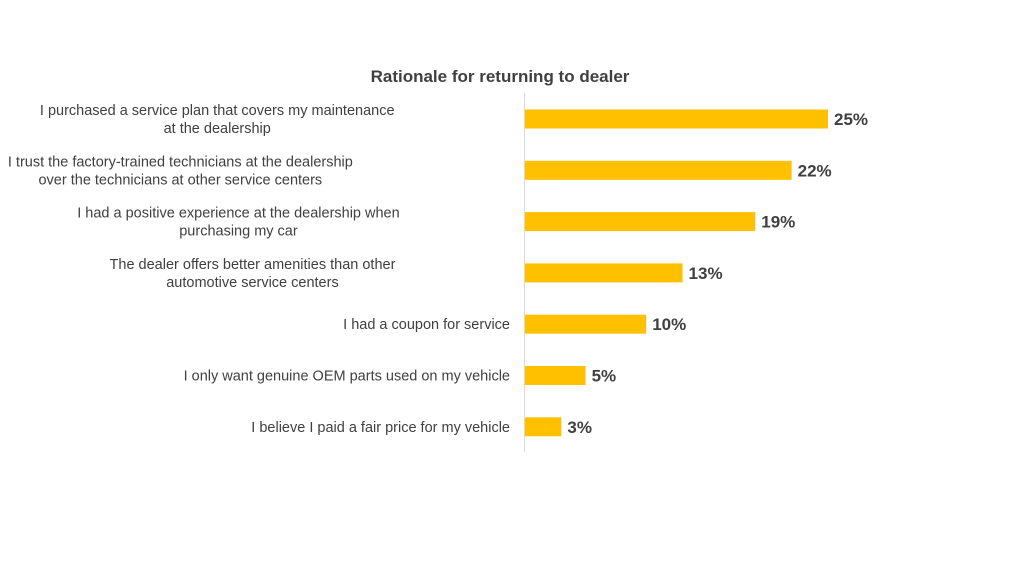 This screenshot has height=561, width=1024. What do you see at coordinates (604, 376) in the screenshot?
I see `data-label: 5%` at bounding box center [604, 376].